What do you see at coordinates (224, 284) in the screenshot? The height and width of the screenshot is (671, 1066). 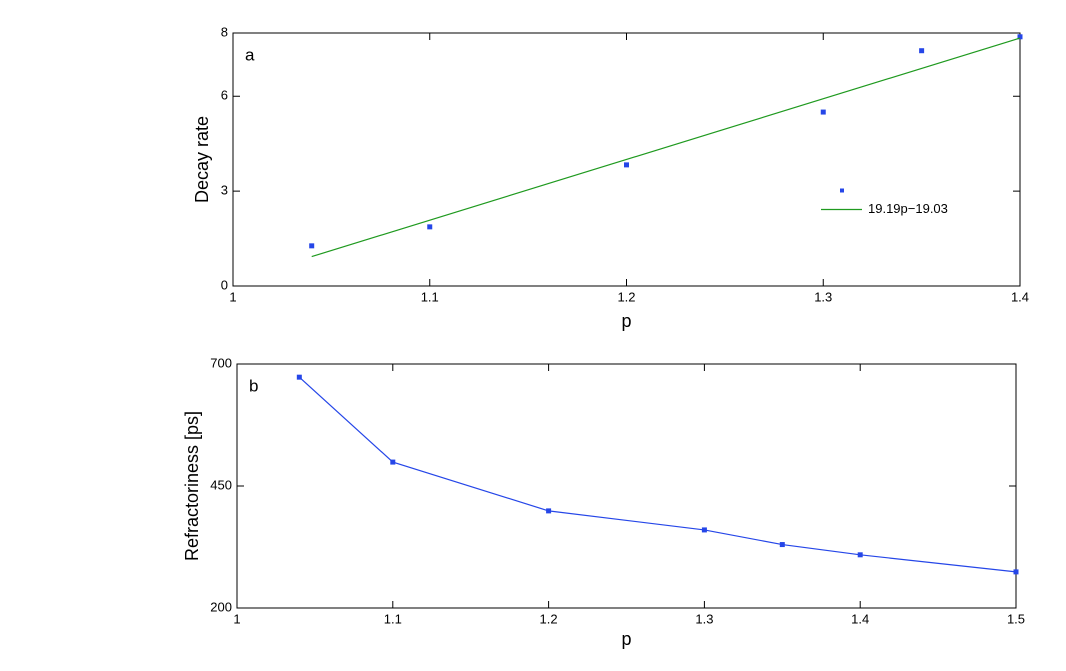 I see `y-tick-label: 0` at bounding box center [224, 284].